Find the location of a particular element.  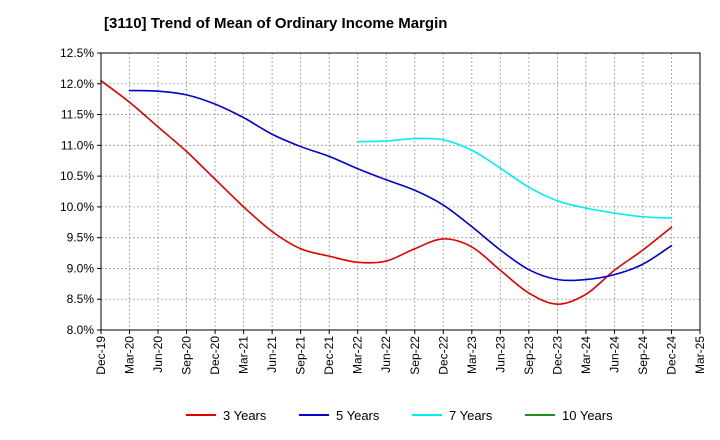

x-tick-label: Mar-24 is located at coordinates (586, 355).